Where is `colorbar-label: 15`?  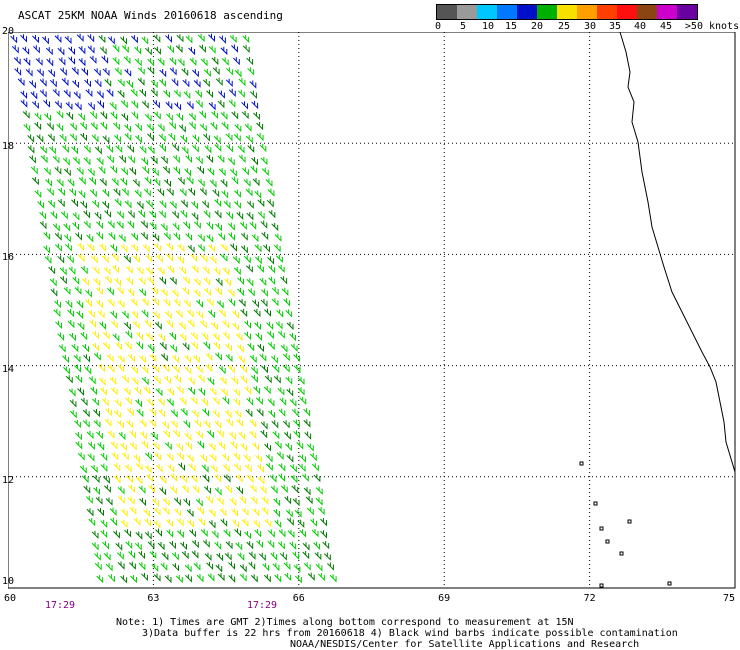 colorbar-label: 15 is located at coordinates (511, 26).